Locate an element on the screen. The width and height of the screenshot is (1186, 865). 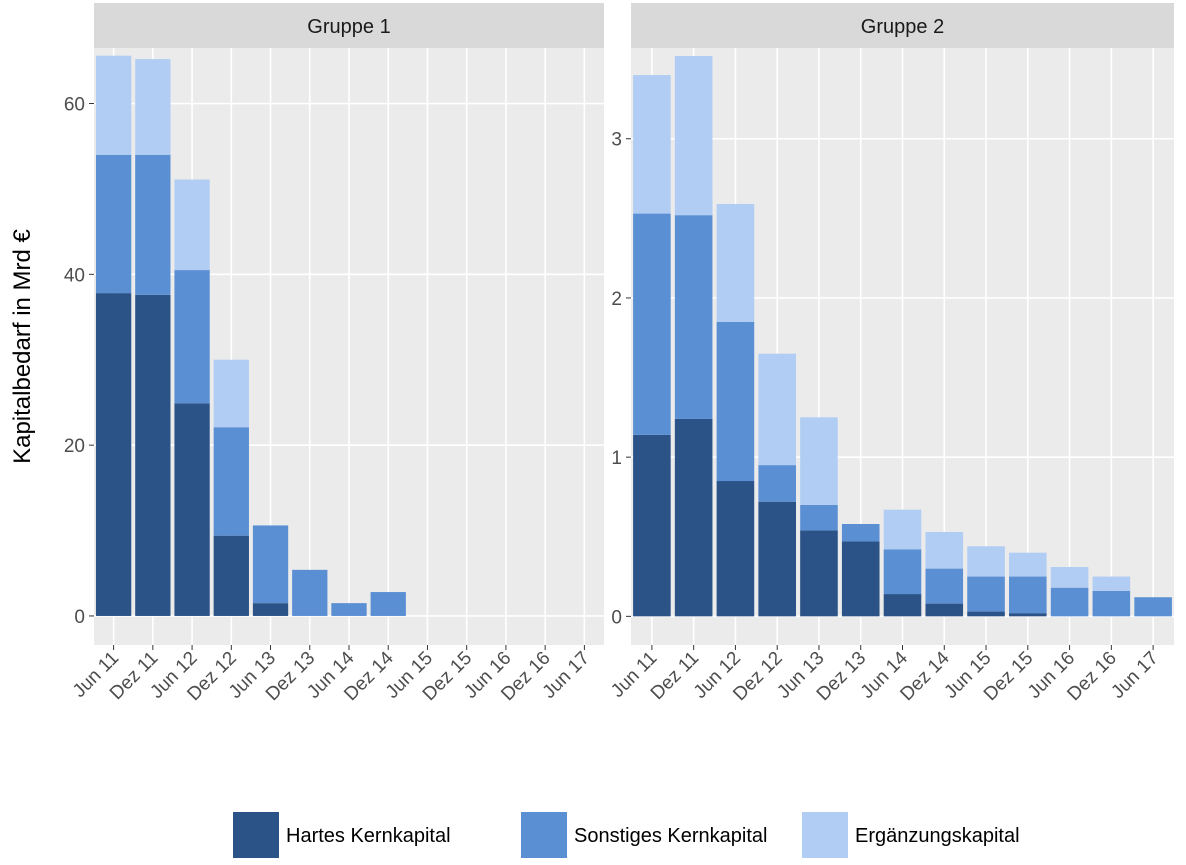
y-tick-label: 3 is located at coordinates (616, 140).